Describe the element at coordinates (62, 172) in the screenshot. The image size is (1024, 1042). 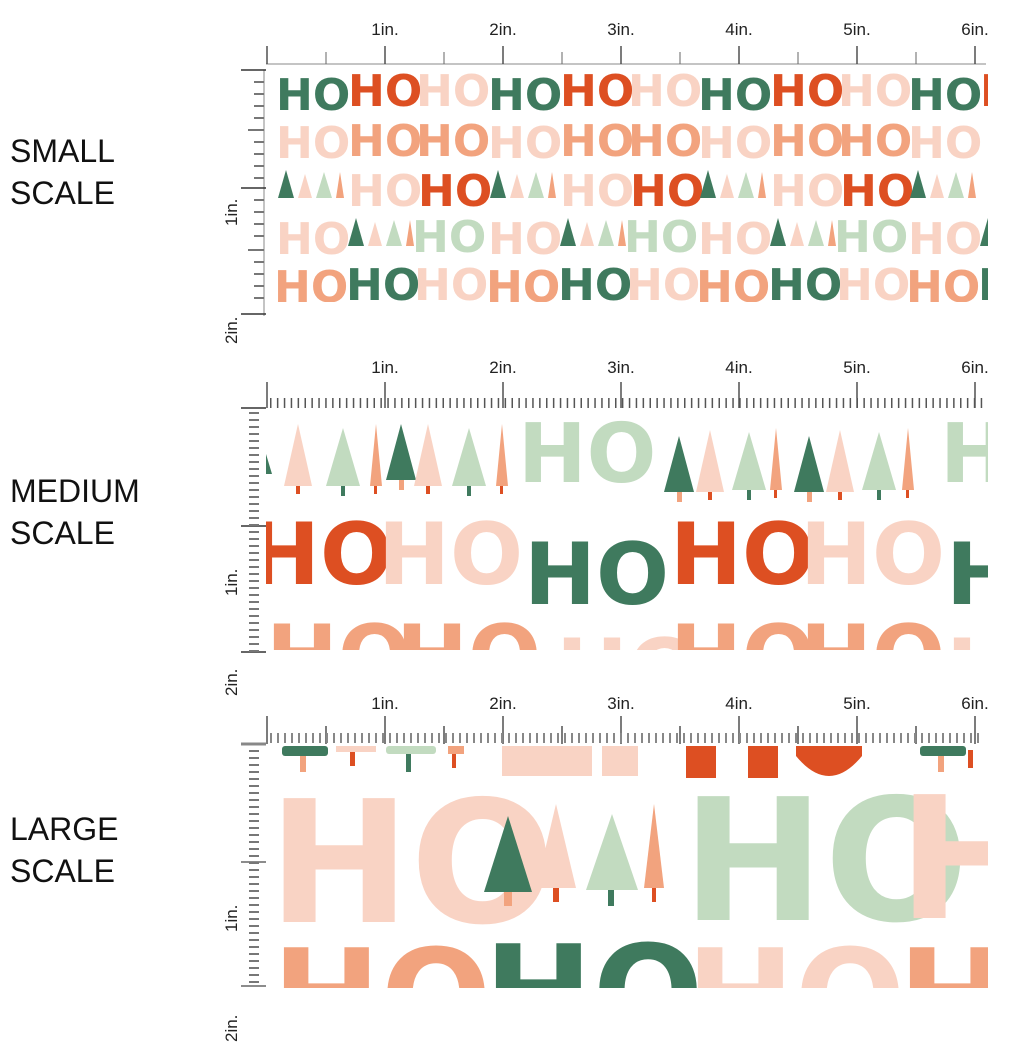
I see `small-scale-label: SMALL SCALE` at that location.